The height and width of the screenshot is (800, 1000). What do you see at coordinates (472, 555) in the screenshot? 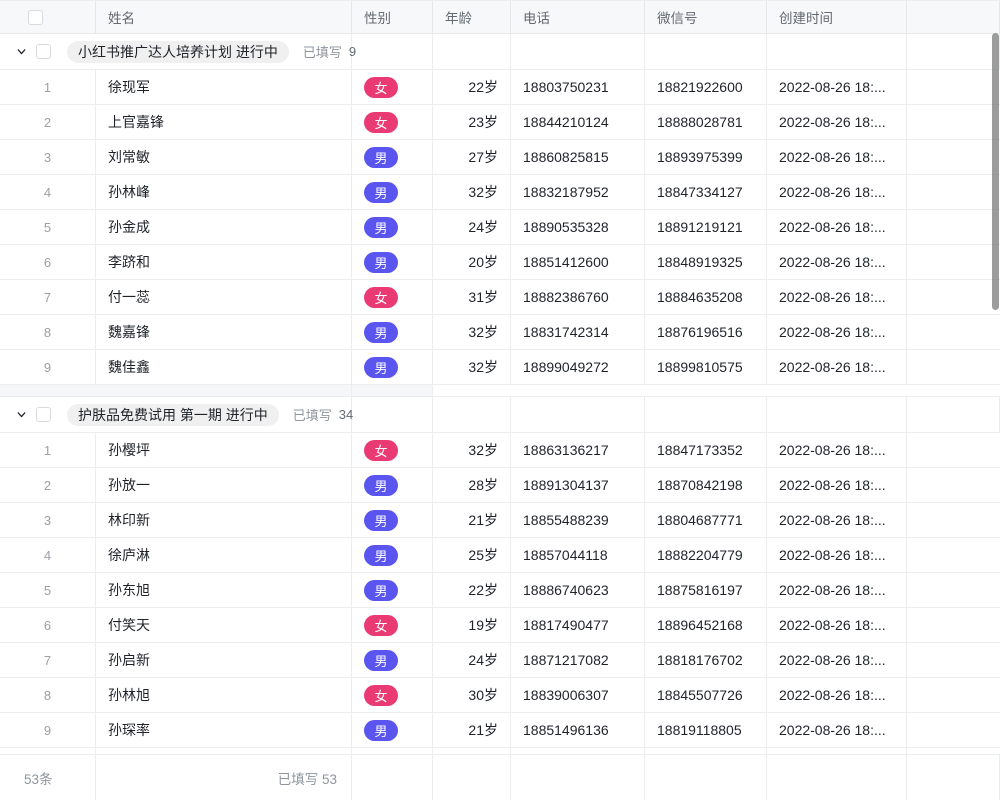
I see `row-age-cell: 25岁` at bounding box center [472, 555].